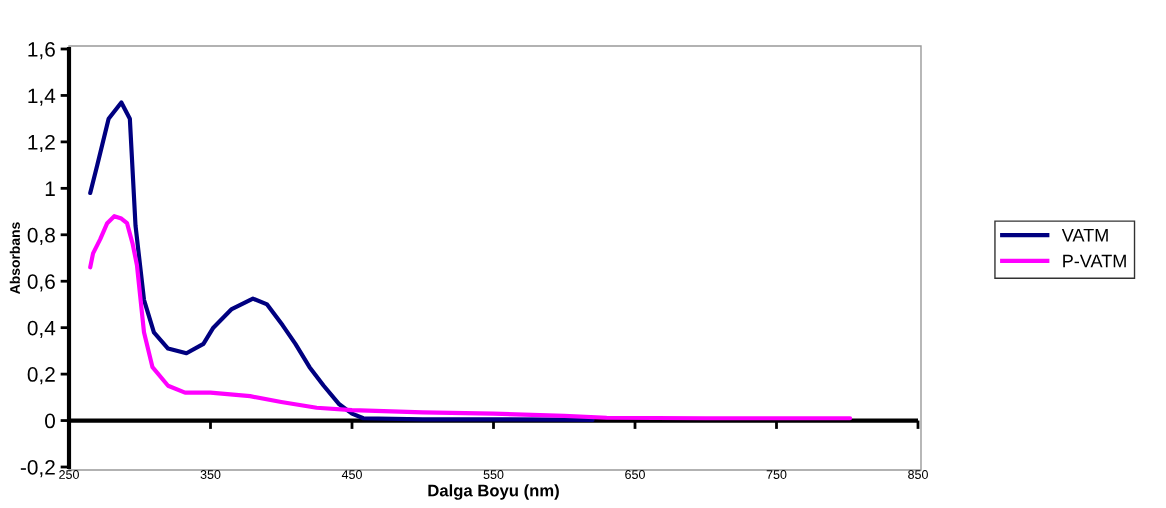 The width and height of the screenshot is (1166, 508). I want to click on y-tick-label: 0,4, so click(41, 329).